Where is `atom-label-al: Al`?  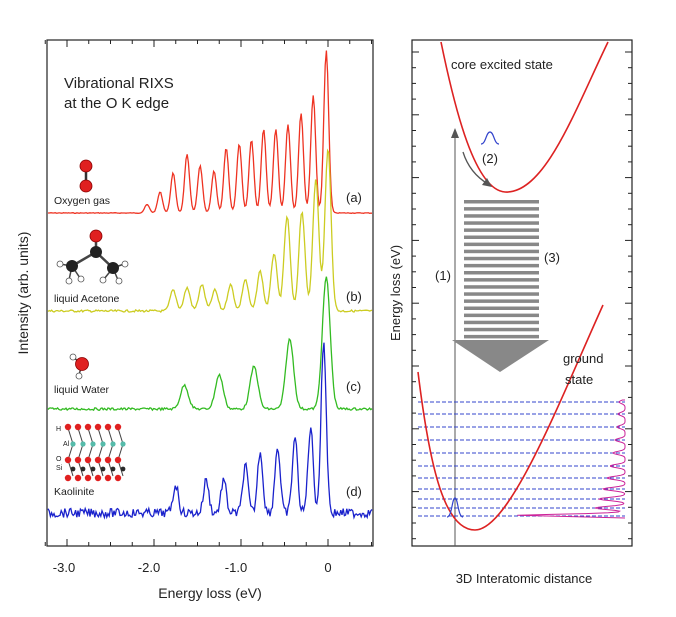
atom-label-al: Al is located at coordinates (66, 444).